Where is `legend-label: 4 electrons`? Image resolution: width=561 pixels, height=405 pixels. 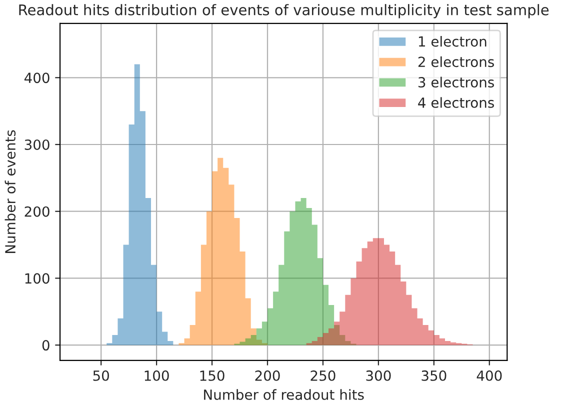 legend-label: 4 electrons is located at coordinates (456, 102).